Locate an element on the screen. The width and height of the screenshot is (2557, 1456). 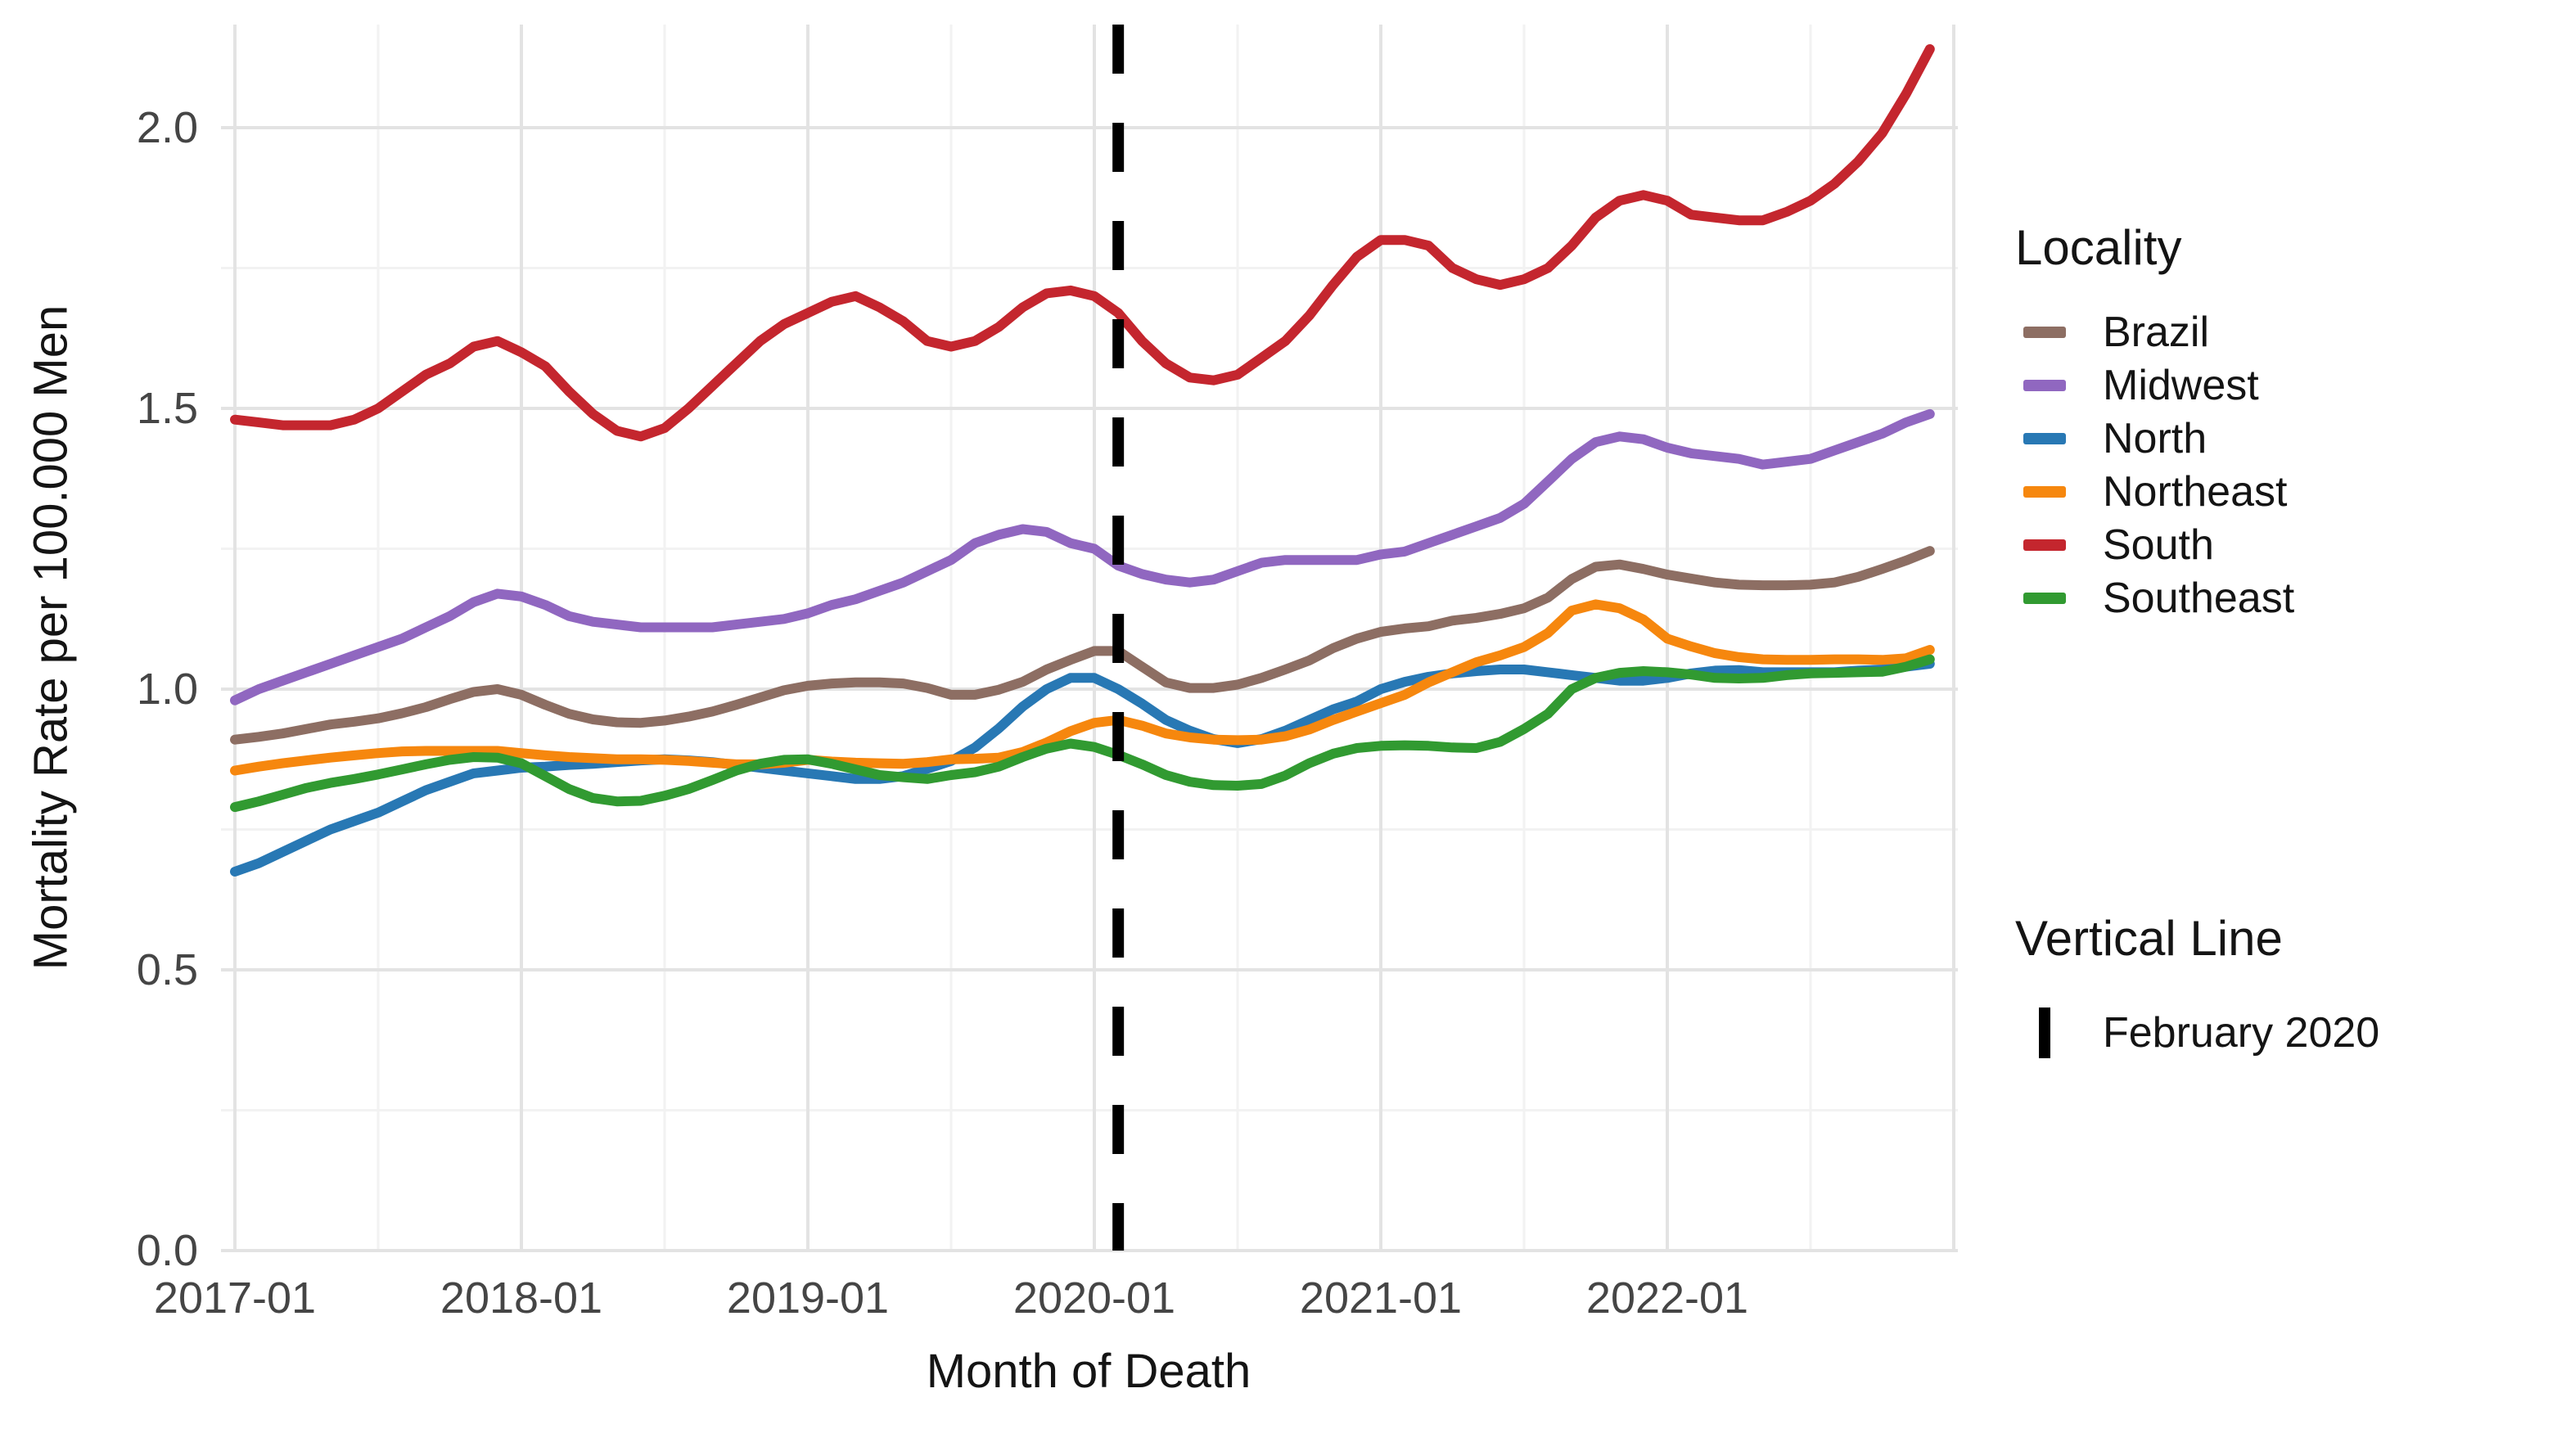
x-tick-label: 2020-01 is located at coordinates (1094, 1298).